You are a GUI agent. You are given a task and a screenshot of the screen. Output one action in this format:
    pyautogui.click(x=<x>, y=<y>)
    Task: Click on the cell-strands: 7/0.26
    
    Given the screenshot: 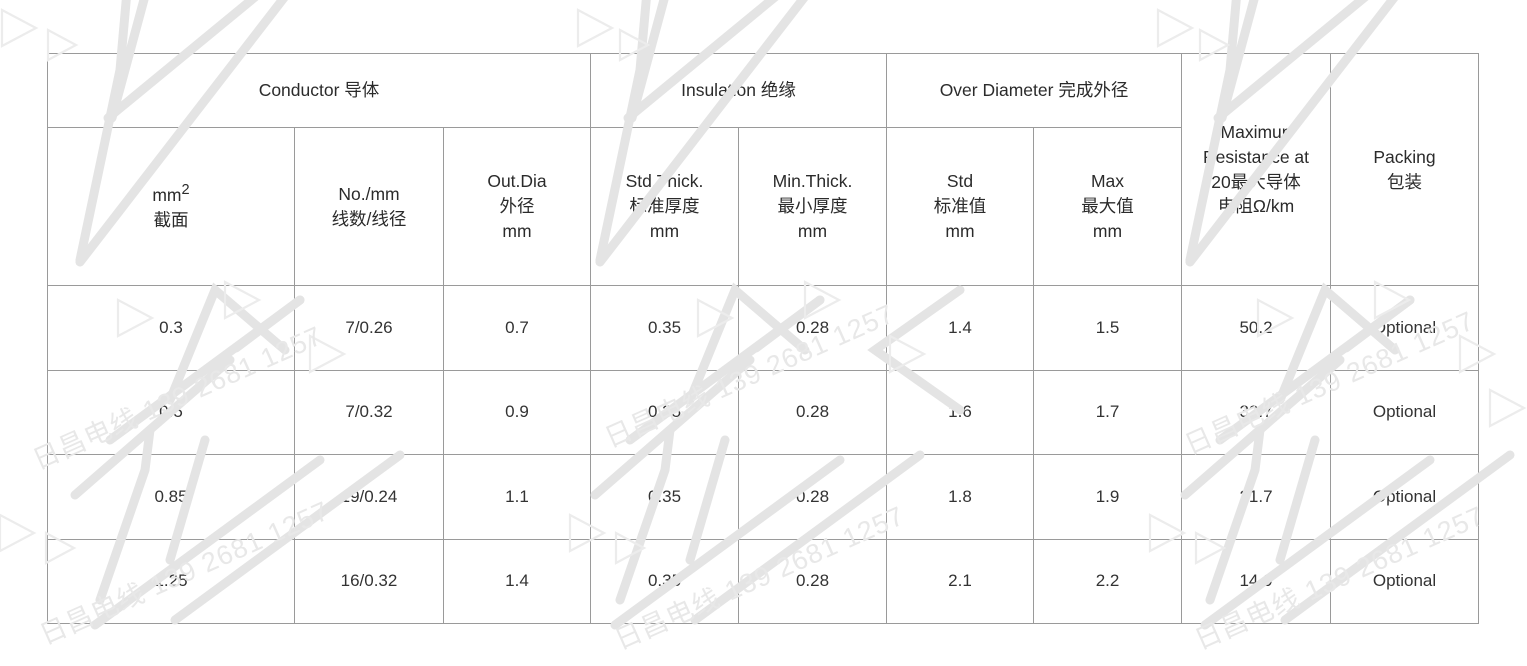 What is the action you would take?
    pyautogui.click(x=369, y=328)
    